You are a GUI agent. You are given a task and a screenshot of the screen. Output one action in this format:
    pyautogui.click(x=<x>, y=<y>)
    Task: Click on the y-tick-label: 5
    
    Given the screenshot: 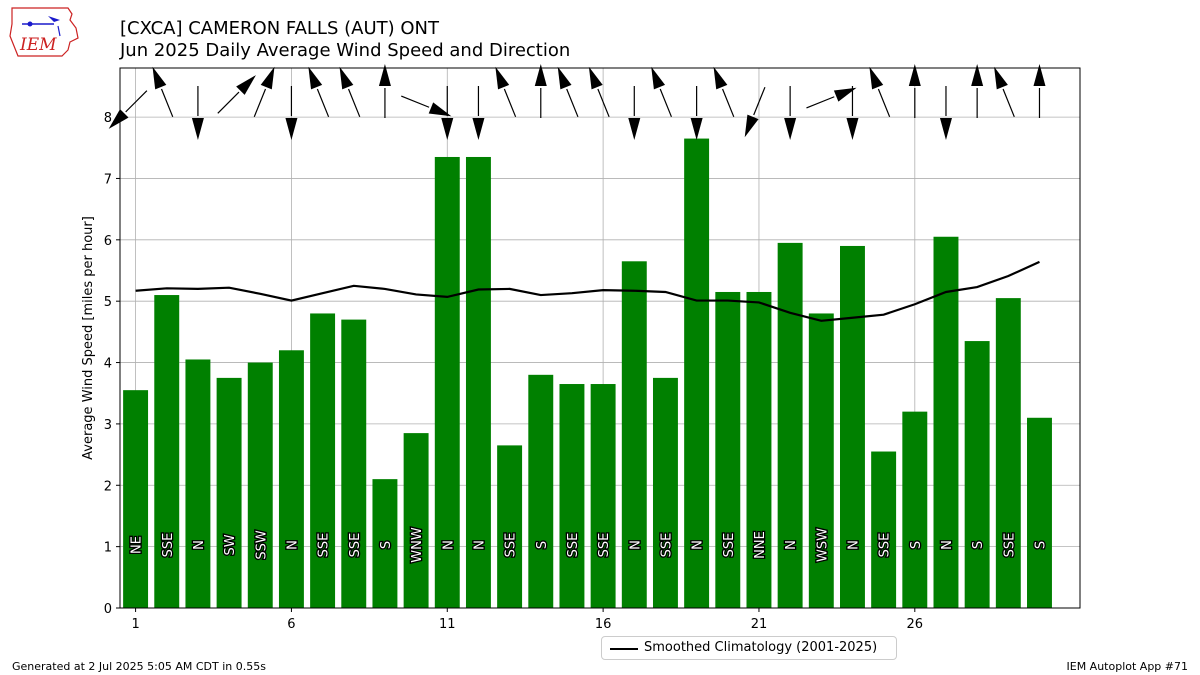 What is the action you would take?
    pyautogui.click(x=108, y=302)
    